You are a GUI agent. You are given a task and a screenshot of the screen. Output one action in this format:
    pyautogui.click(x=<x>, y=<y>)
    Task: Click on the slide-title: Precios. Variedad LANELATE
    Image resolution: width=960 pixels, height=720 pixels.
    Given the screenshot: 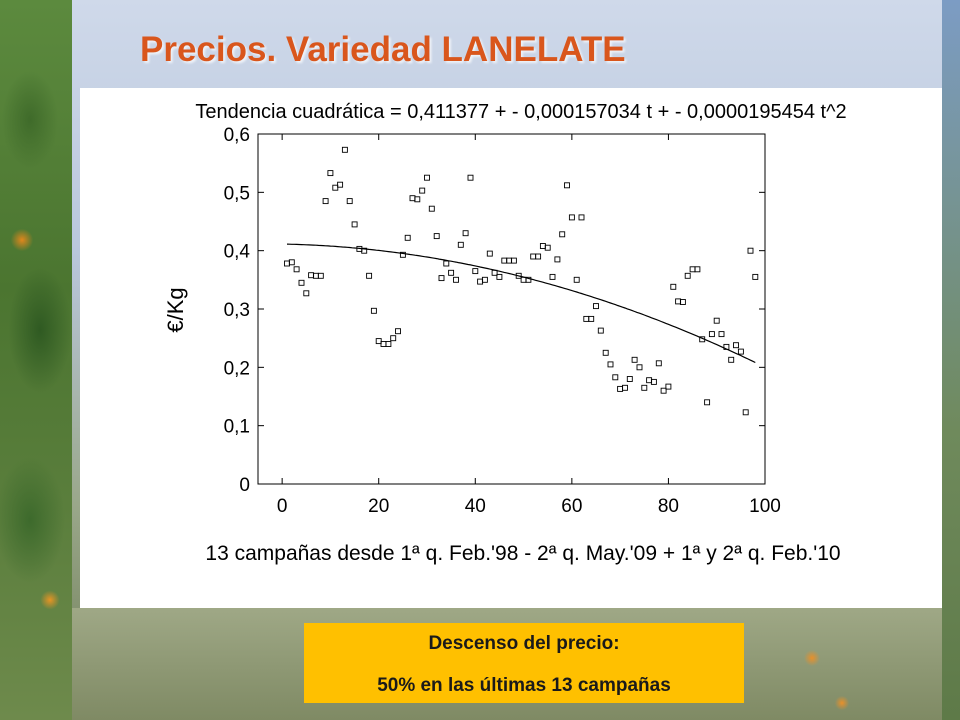 What is the action you would take?
    pyautogui.click(x=383, y=49)
    